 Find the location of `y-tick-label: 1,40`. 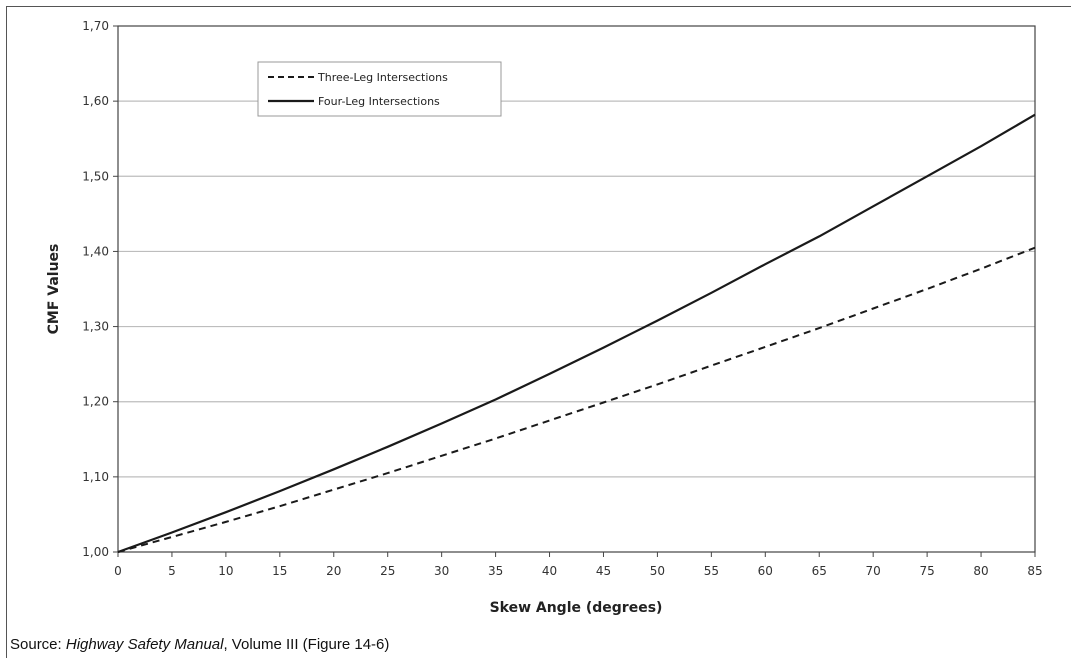

y-tick-label: 1,40 is located at coordinates (95, 251).